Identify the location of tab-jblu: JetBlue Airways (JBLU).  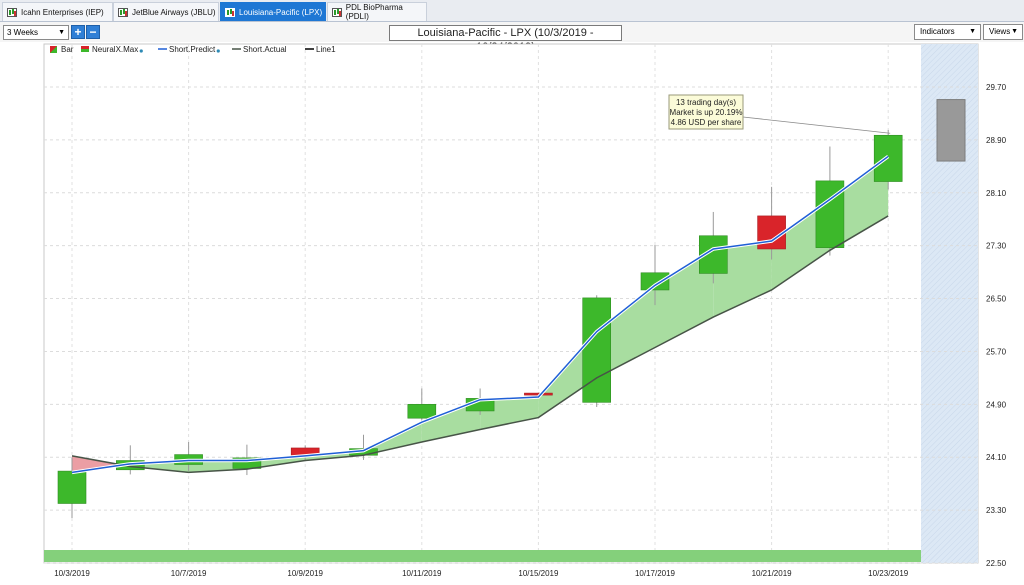
(166, 11).